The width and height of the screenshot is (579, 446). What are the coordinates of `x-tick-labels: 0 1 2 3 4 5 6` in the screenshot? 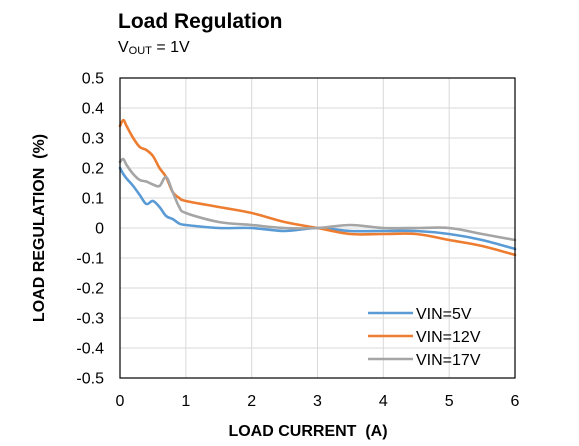 It's located at (318, 401).